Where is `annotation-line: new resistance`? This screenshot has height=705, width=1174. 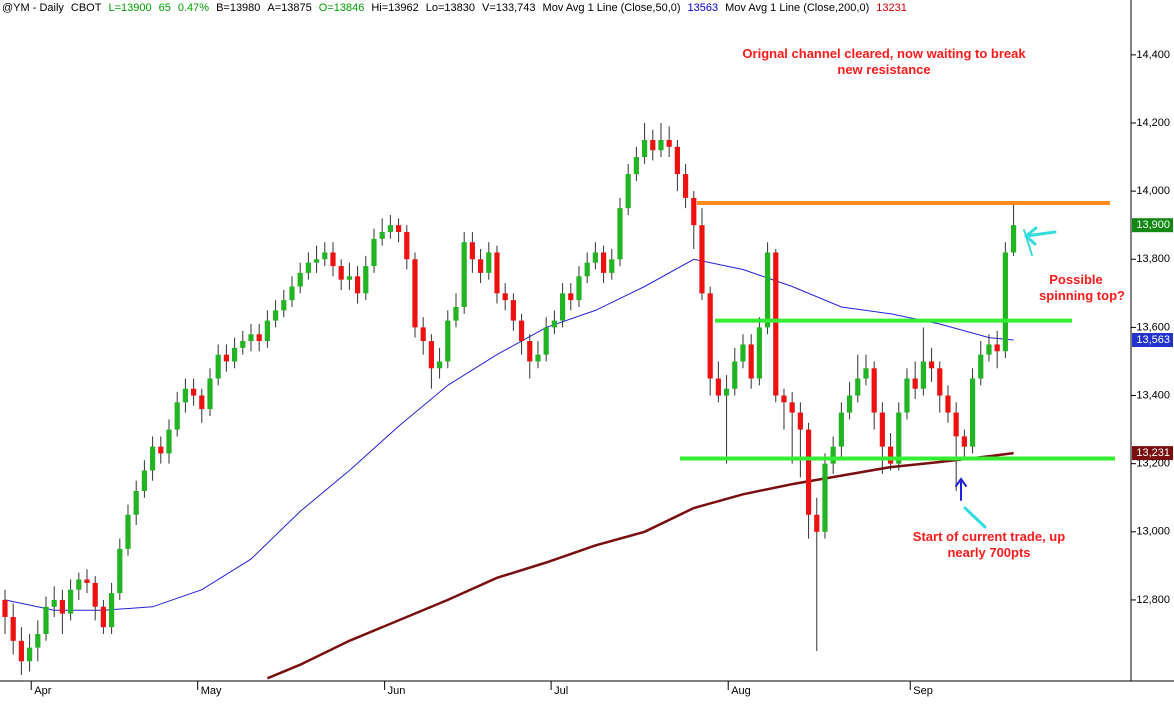 annotation-line: new resistance is located at coordinates (883, 69).